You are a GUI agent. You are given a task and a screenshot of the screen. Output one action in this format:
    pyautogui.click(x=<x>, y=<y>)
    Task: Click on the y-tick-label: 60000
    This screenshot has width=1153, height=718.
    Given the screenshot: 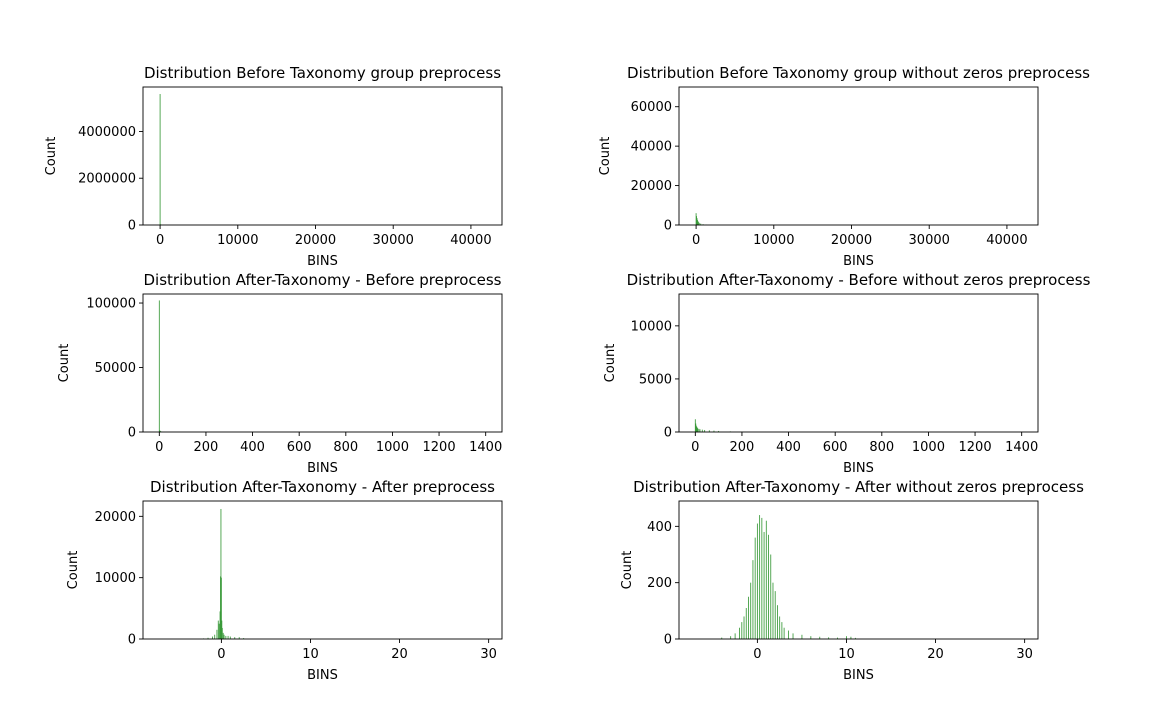 What is the action you would take?
    pyautogui.click(x=651, y=107)
    